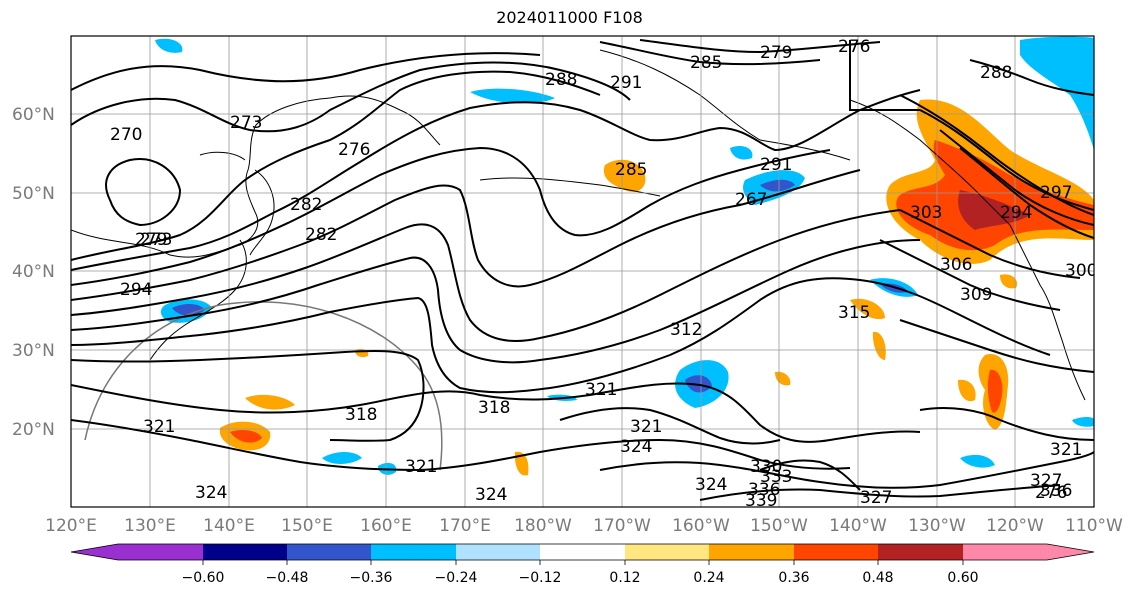 This screenshot has width=1139, height=601. I want to click on colorbar-tick-label: 0.60, so click(962, 578).